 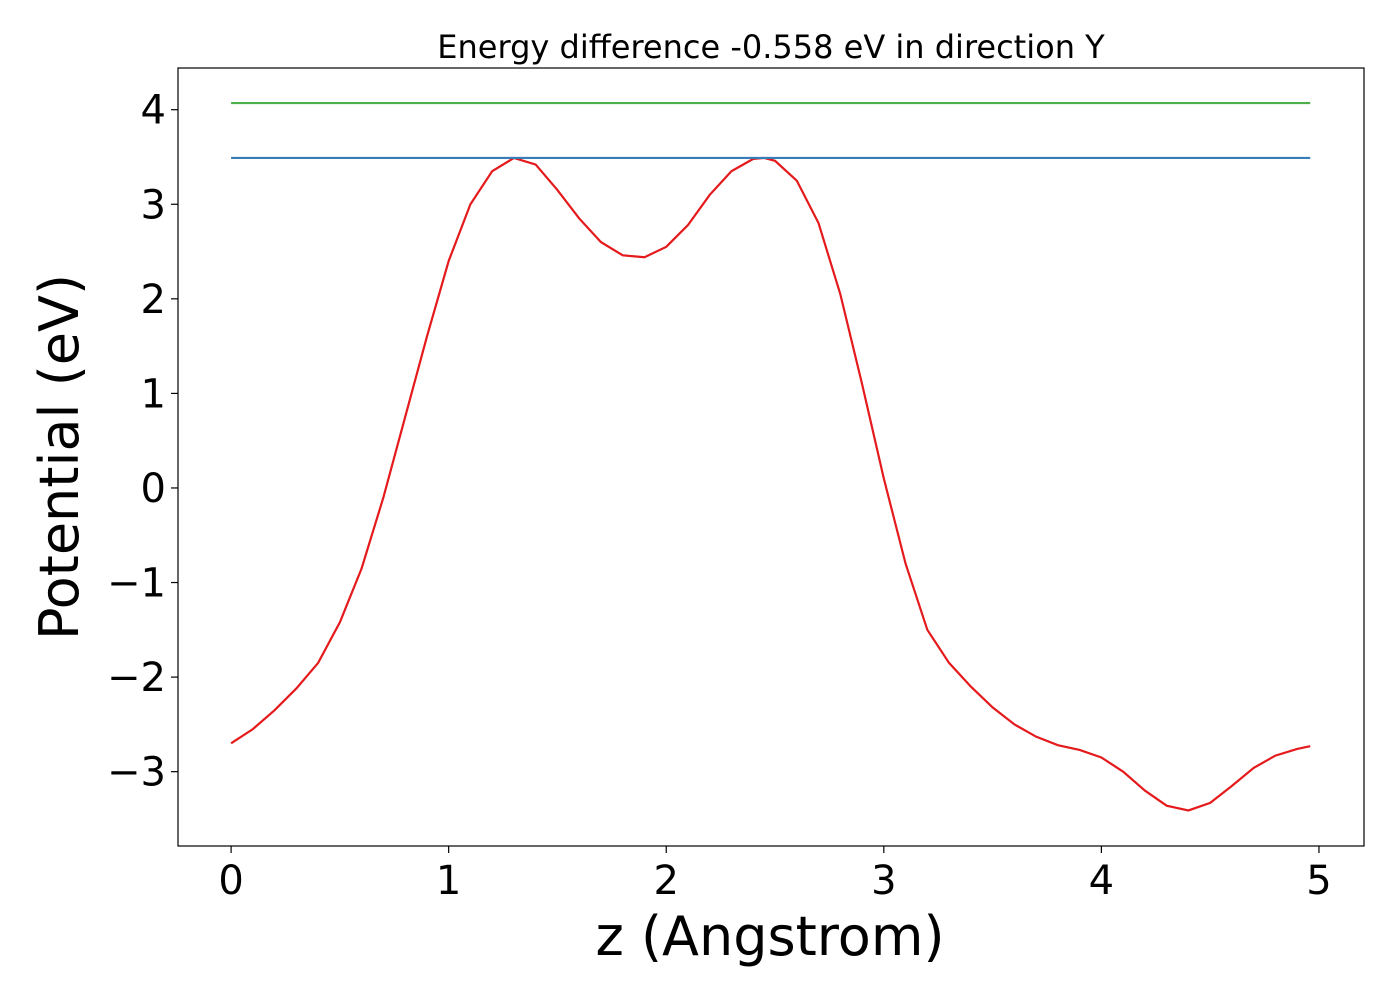 I want to click on y-tick-label: −1, so click(x=136, y=584).